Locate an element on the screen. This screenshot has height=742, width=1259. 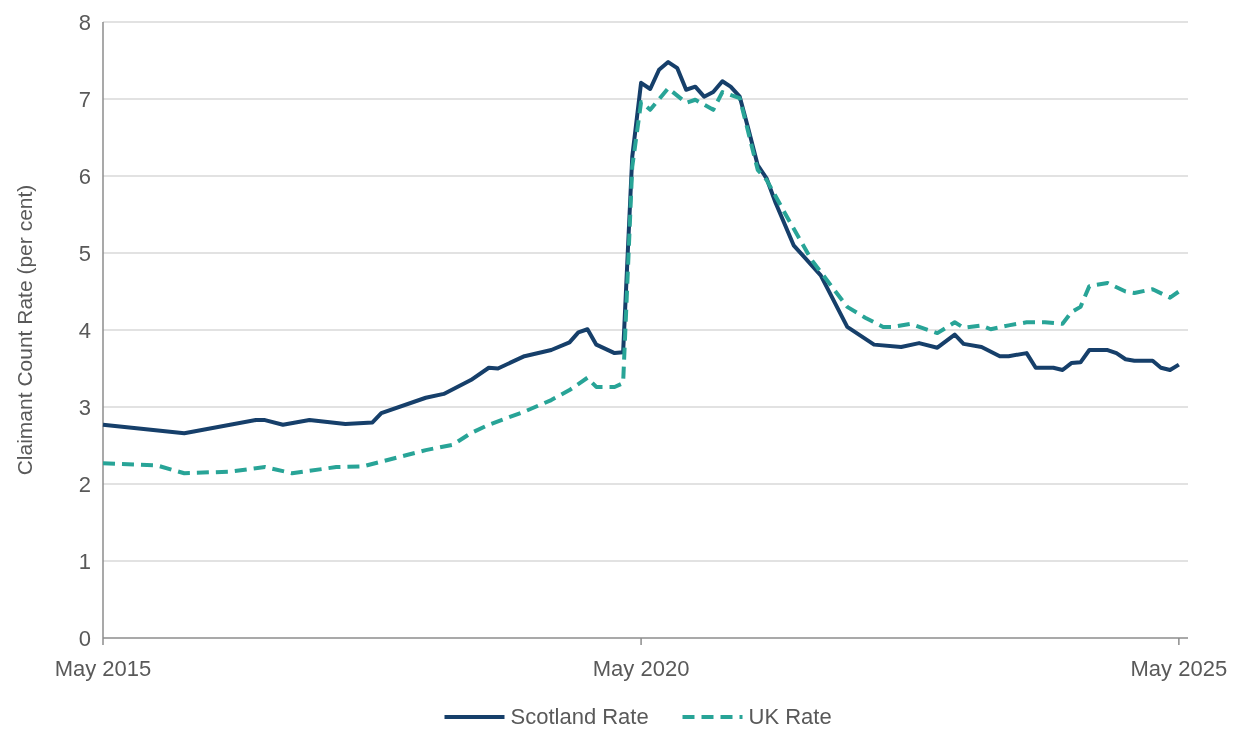
legend-label: Scotland Rate is located at coordinates (579, 716).